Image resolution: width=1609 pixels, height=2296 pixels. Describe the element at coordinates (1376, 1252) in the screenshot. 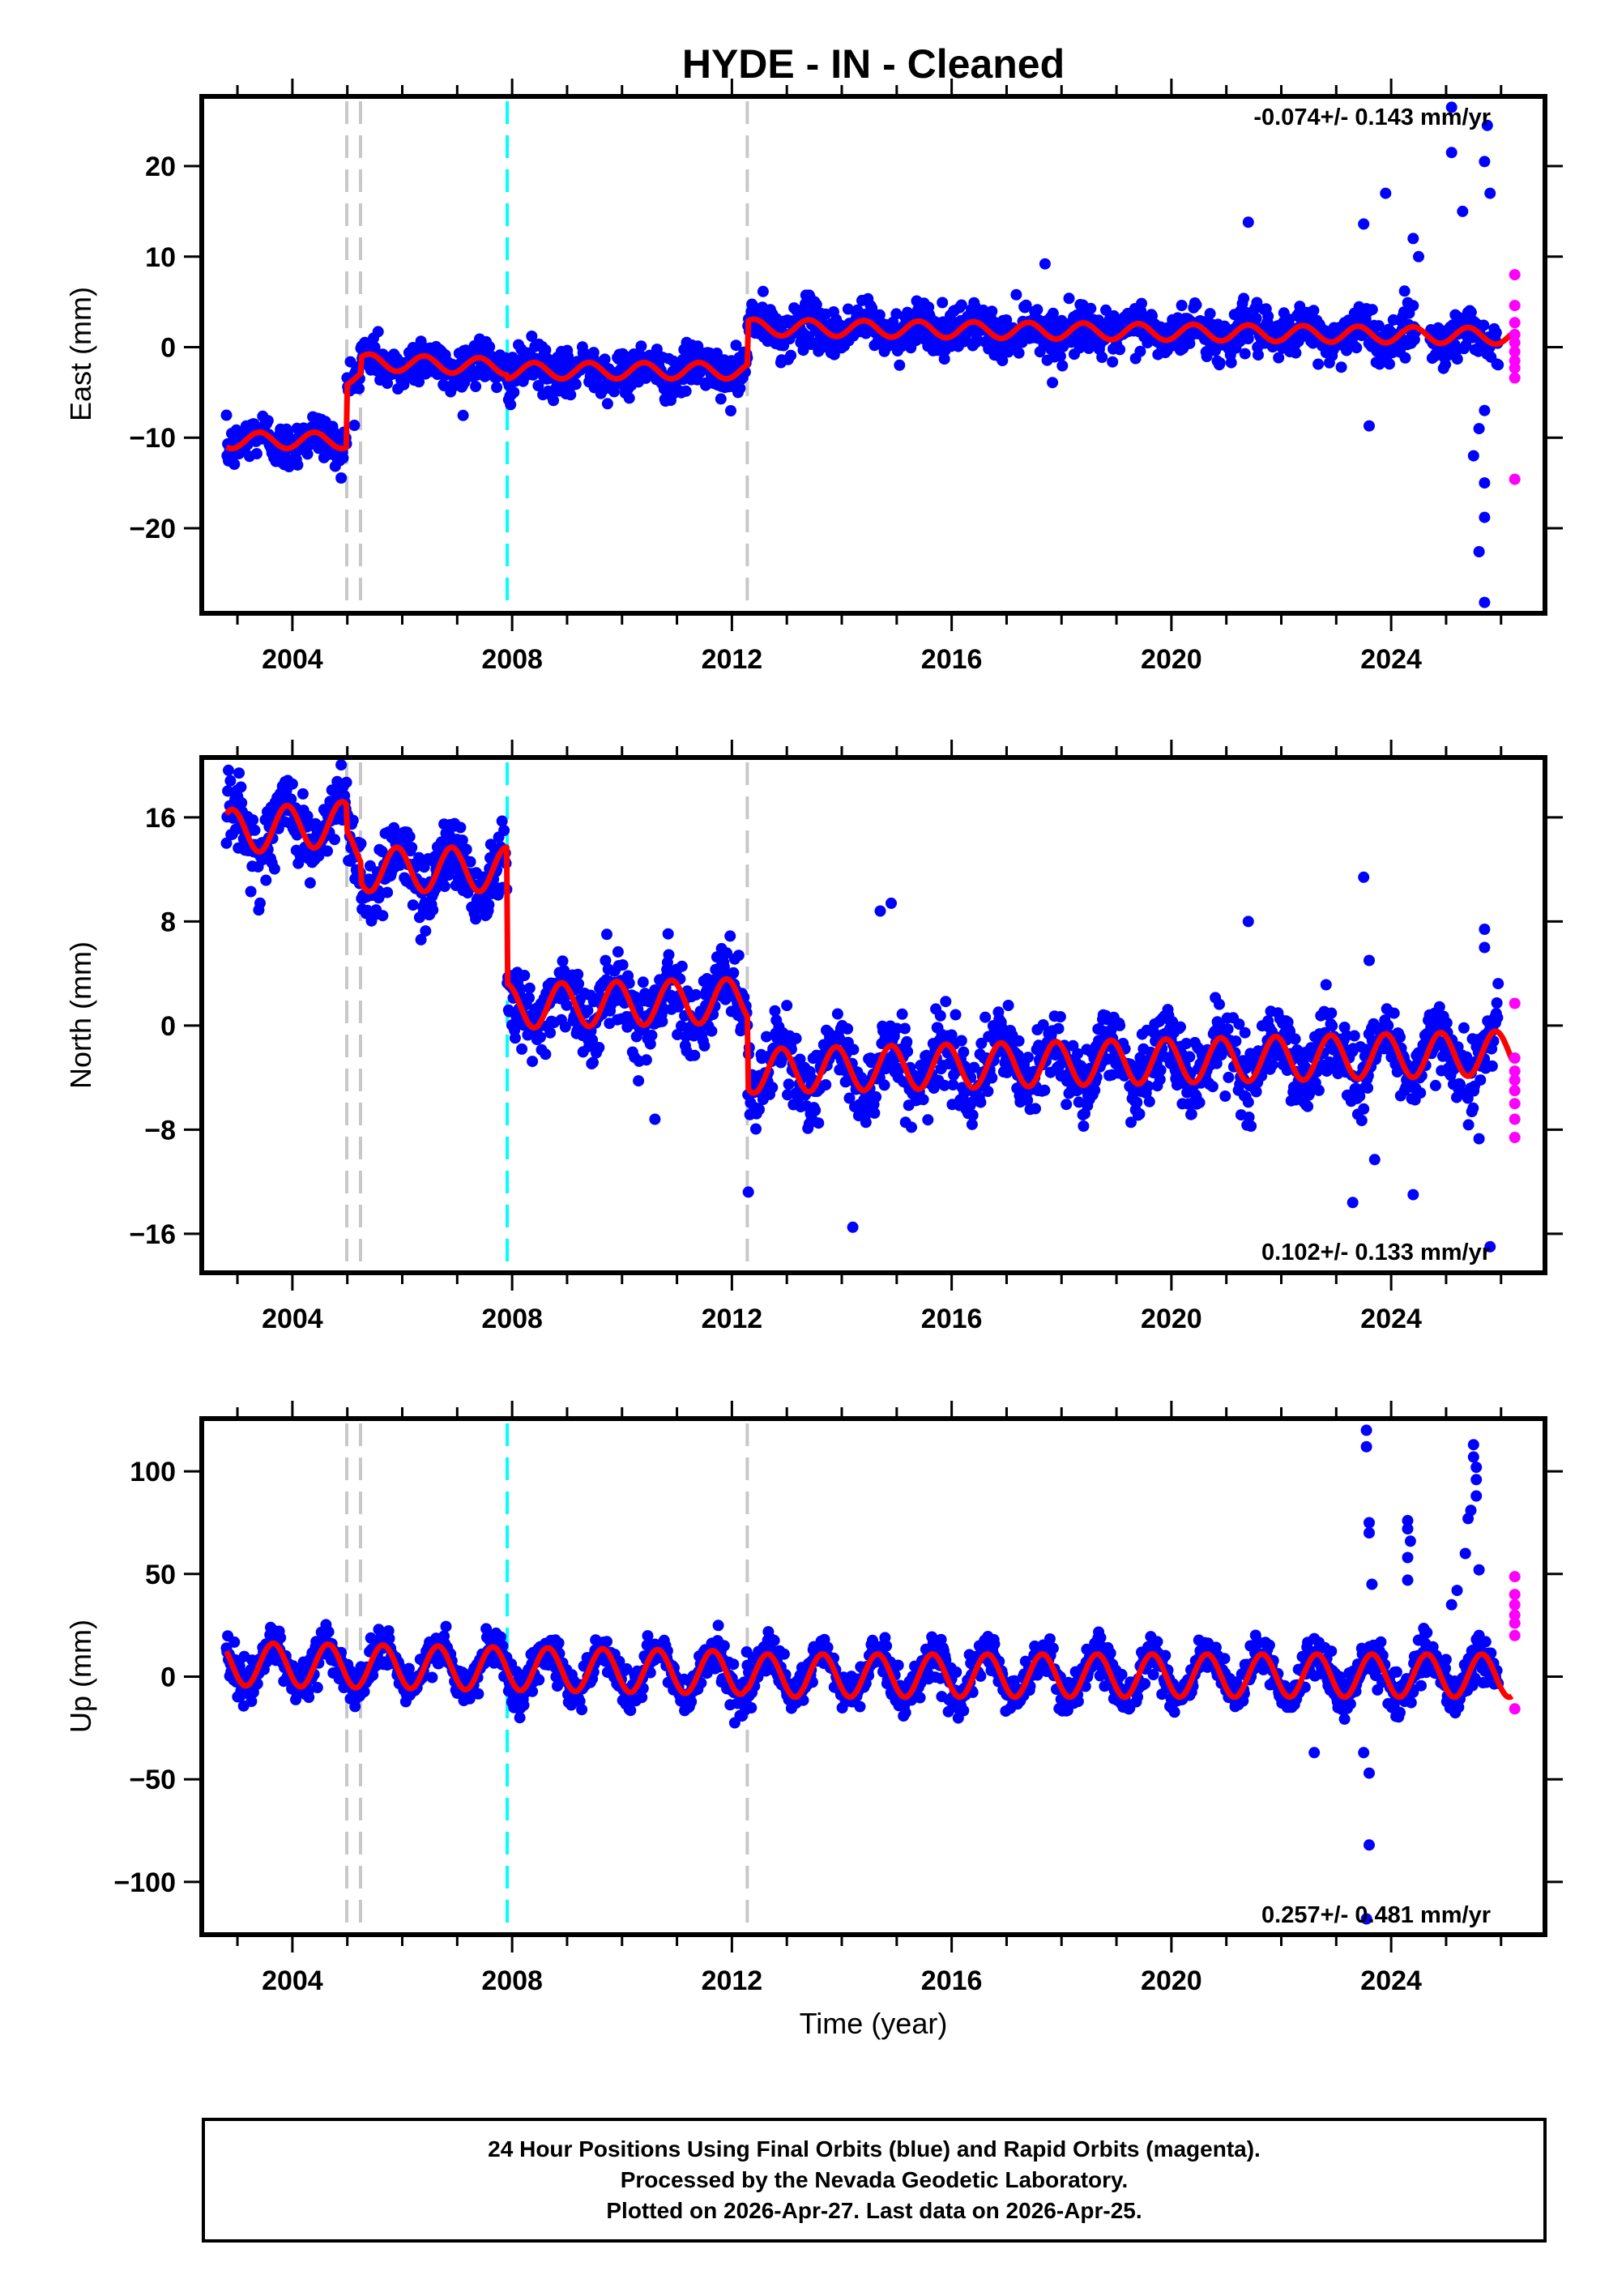

I see `north-rate-text: 0.102+/- 0.133 mm/yr` at that location.